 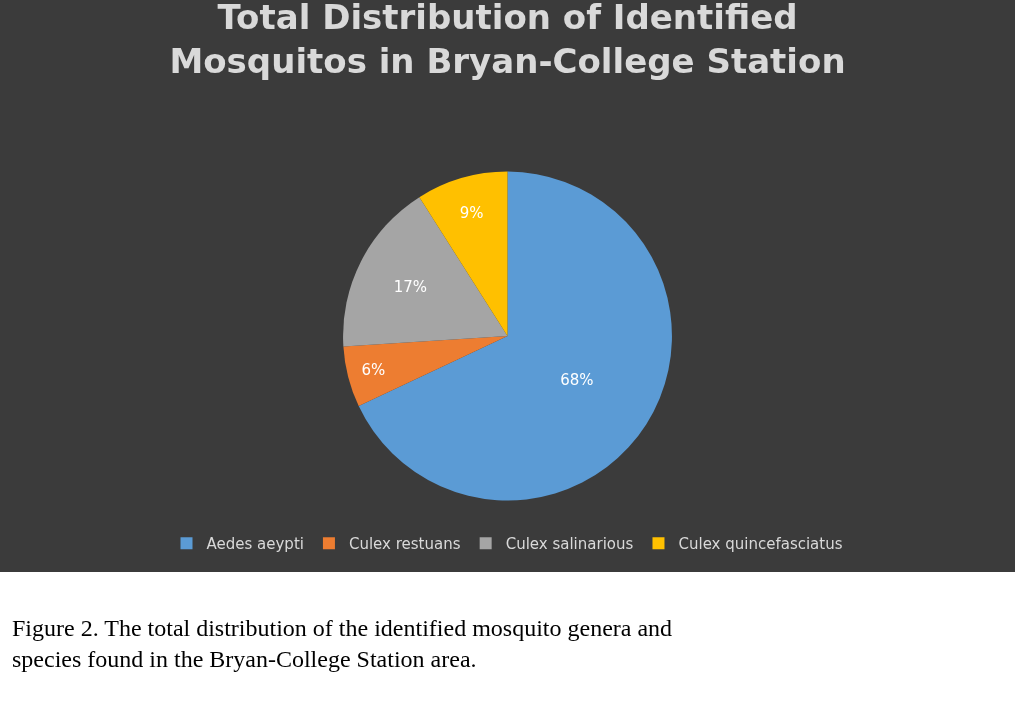 What do you see at coordinates (373, 370) in the screenshot?
I see `data-label: 6%` at bounding box center [373, 370].